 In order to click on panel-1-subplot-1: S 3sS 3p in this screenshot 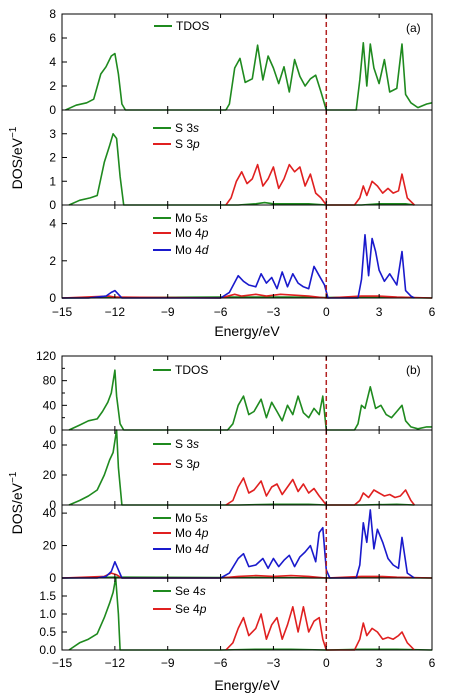, I will do `click(247, 467)`.